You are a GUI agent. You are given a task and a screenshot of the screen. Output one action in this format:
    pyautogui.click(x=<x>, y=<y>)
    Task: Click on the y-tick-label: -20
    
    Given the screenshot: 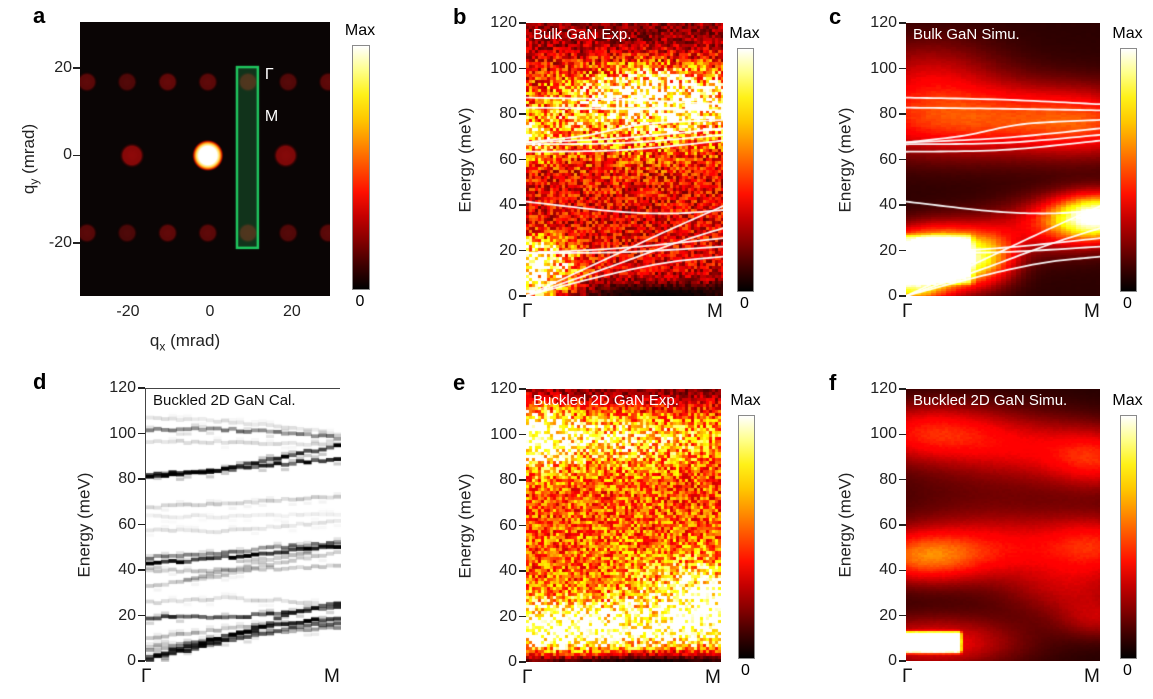 What is the action you would take?
    pyautogui.click(x=60, y=243)
    